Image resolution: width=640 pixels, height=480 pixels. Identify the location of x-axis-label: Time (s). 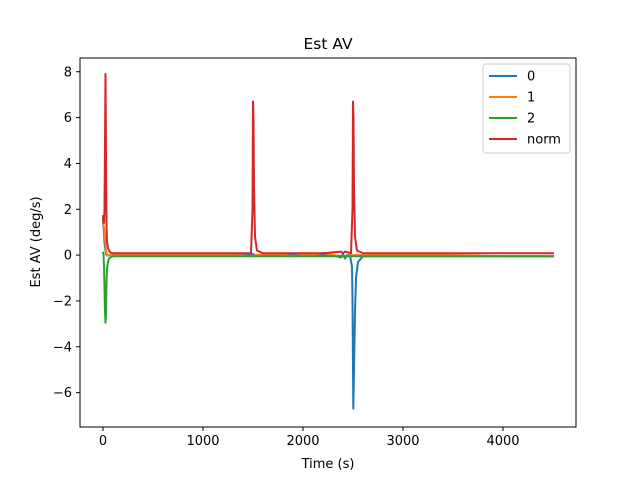
(328, 464).